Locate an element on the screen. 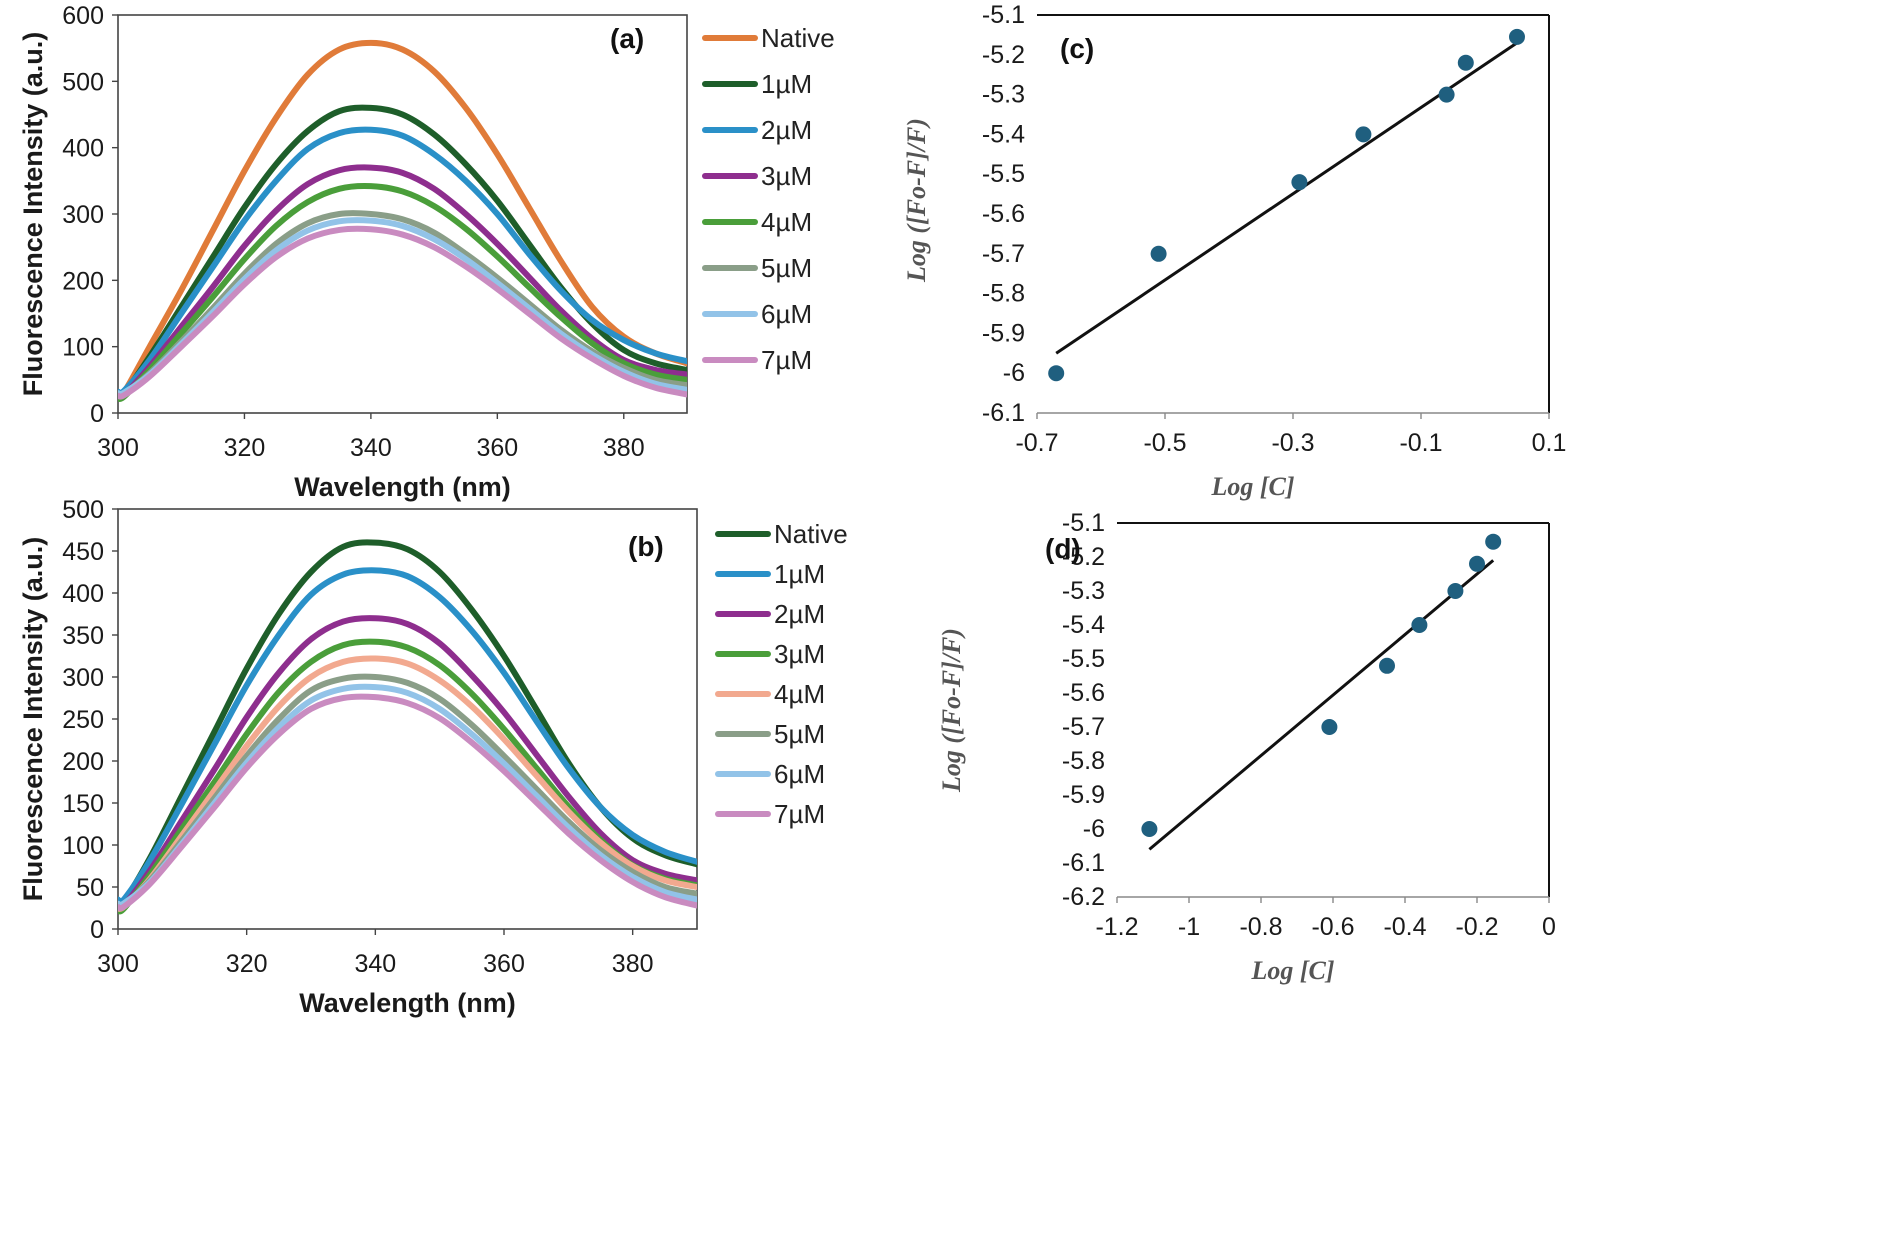 The image size is (1902, 1235). x-tick-label: -1.2 is located at coordinates (1116, 927).